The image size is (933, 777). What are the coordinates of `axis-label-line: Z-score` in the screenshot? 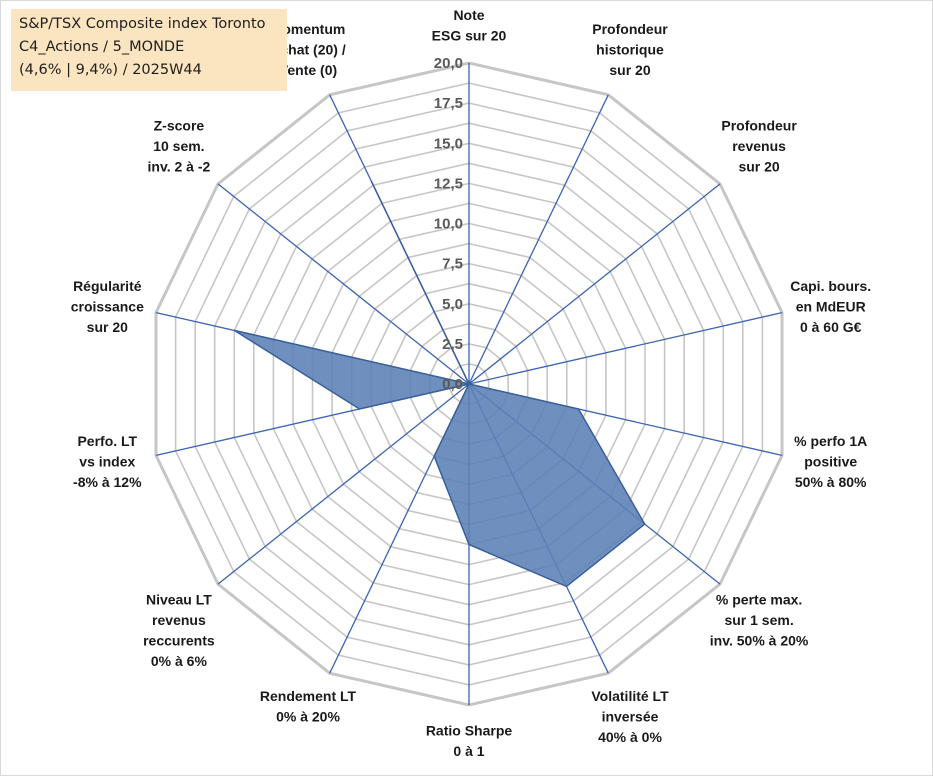 It's located at (179, 126).